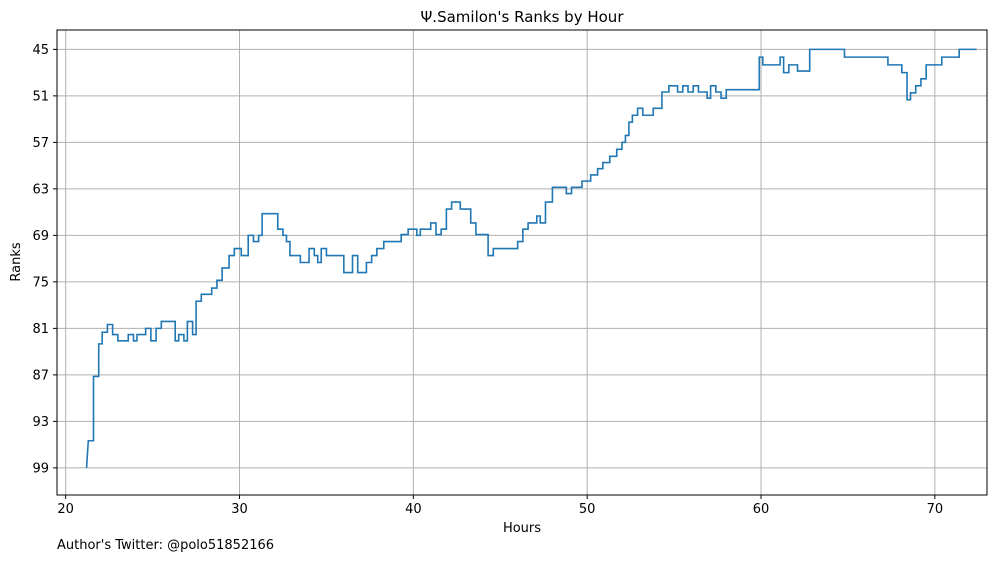 The height and width of the screenshot is (562, 997). What do you see at coordinates (16, 261) in the screenshot?
I see `y-axis-label: Ranks` at bounding box center [16, 261].